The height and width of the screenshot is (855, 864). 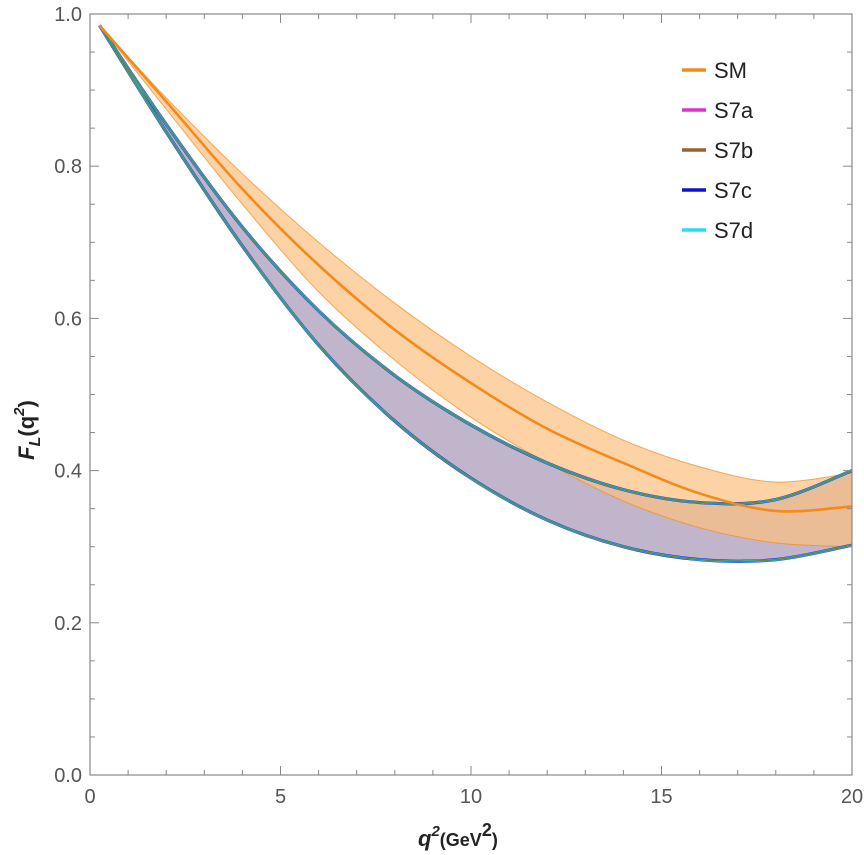 What do you see at coordinates (68, 472) in the screenshot?
I see `y-tick-label: 0.4` at bounding box center [68, 472].